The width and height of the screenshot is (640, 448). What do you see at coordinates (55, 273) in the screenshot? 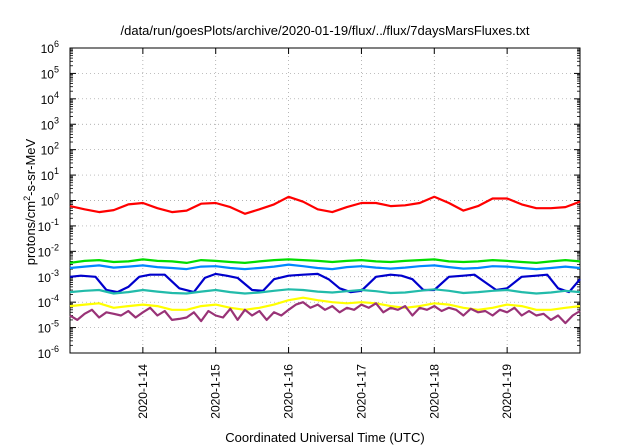
I see `y-tick-exponent: -3` at bounding box center [55, 273].